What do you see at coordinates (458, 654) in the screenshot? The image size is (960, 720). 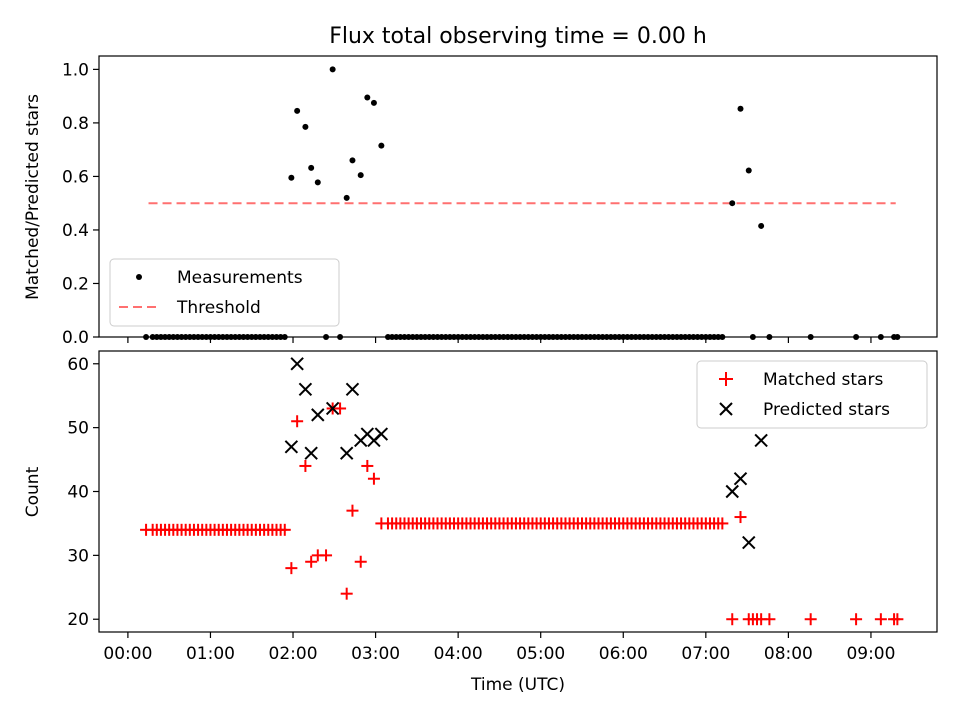 I see `count-x-tick-label: 04:00` at bounding box center [458, 654].